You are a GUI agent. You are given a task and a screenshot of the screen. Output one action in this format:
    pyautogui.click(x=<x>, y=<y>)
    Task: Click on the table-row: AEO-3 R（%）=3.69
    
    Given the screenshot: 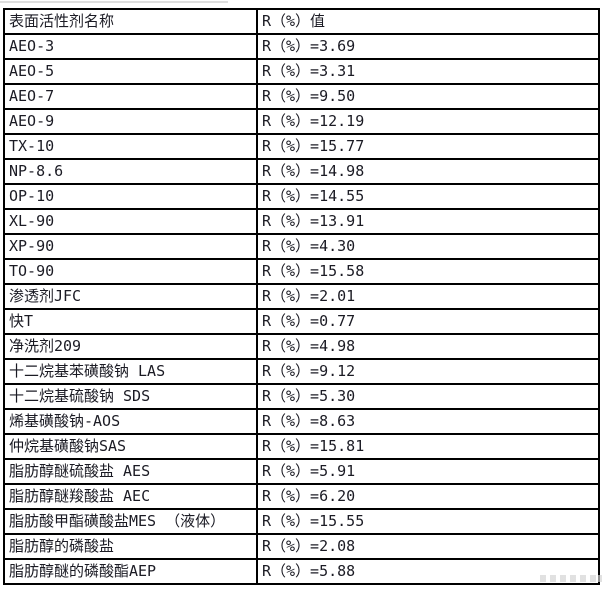 What is the action you would take?
    pyautogui.click(x=301, y=46)
    